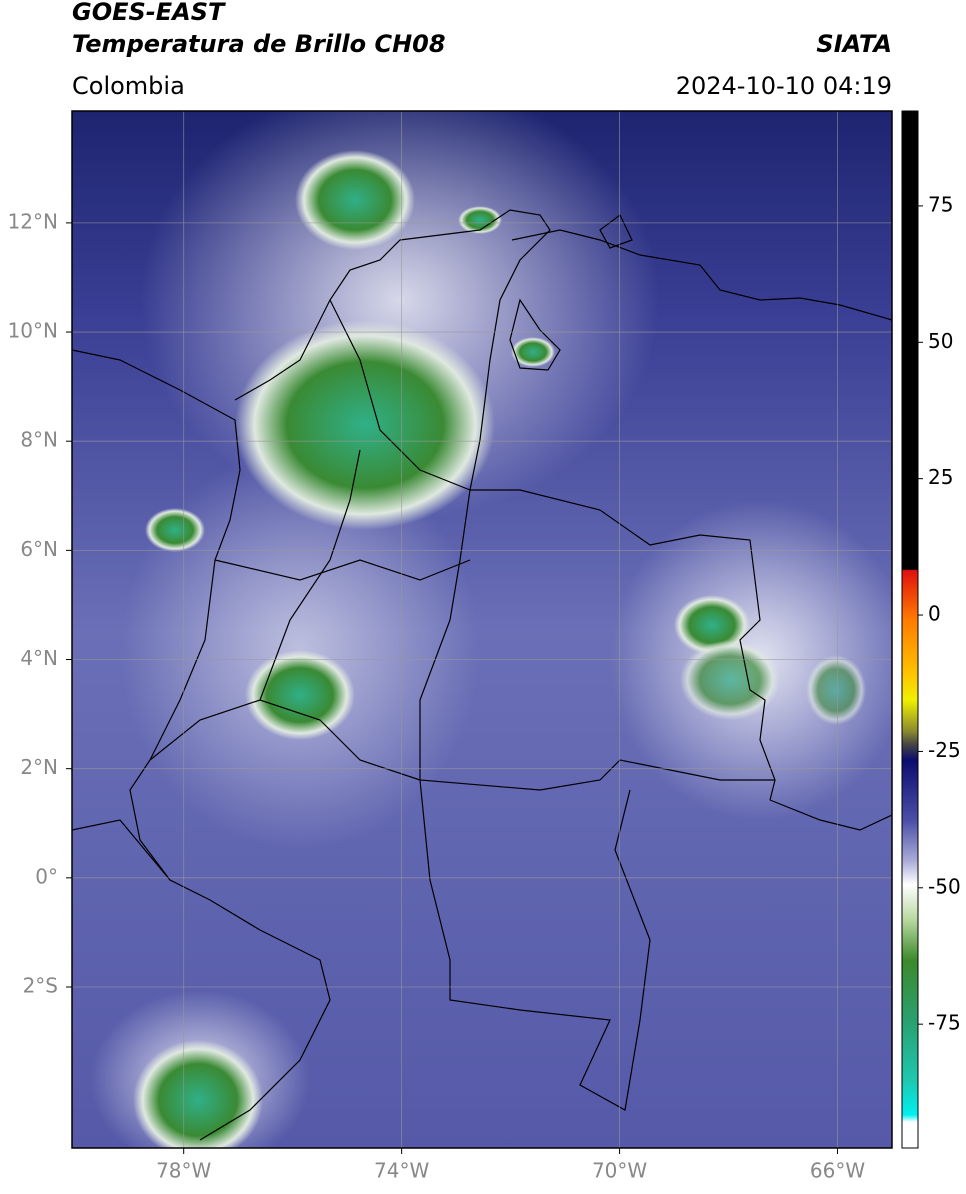 This screenshot has height=1194, width=966. Describe the element at coordinates (33, 221) in the screenshot. I see `y-tick-label: 12°N` at that location.